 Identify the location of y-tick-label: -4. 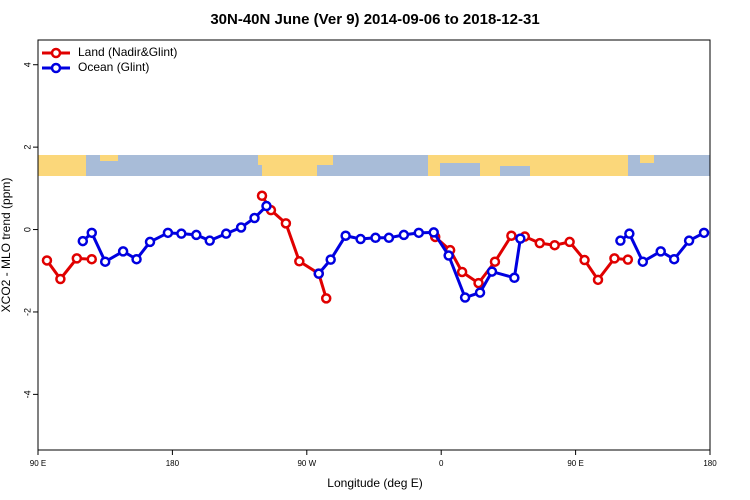
(27, 394).